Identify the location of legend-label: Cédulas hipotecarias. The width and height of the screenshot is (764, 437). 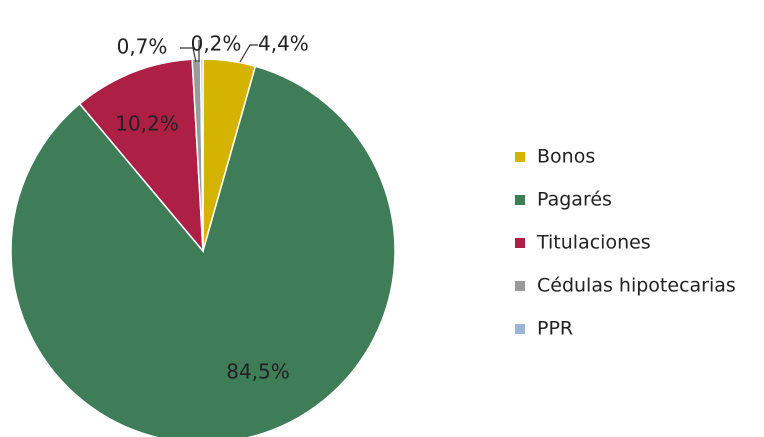
(636, 286).